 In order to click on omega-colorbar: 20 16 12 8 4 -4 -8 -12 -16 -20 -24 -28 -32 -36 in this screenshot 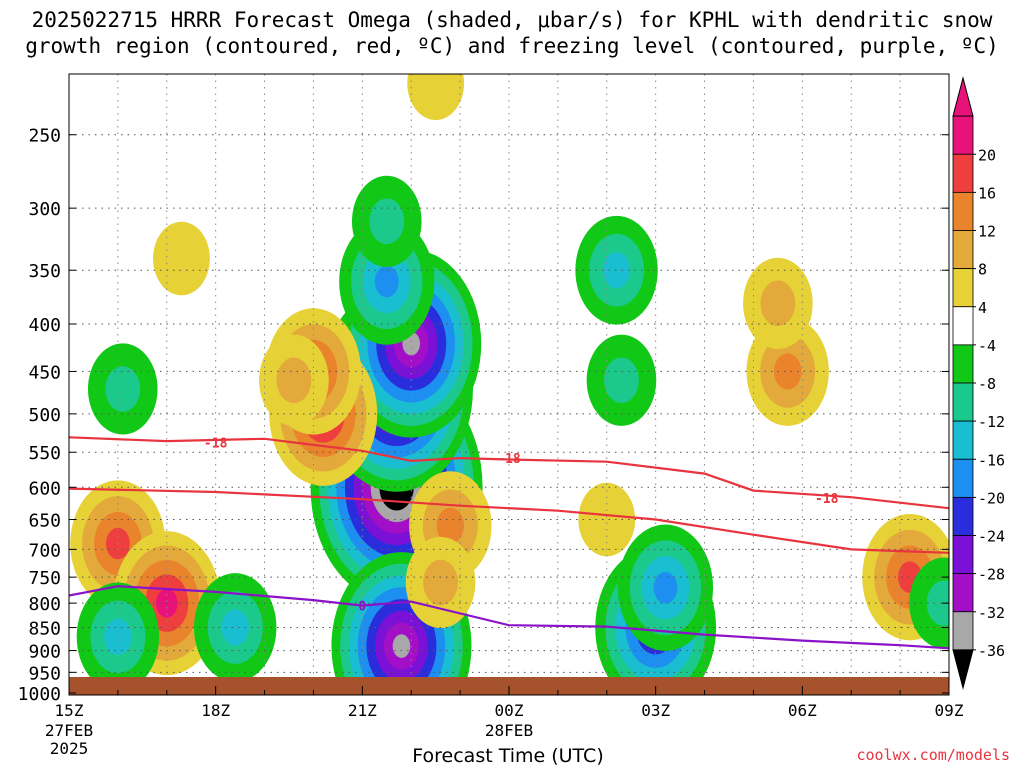, I will do `click(978, 383)`.